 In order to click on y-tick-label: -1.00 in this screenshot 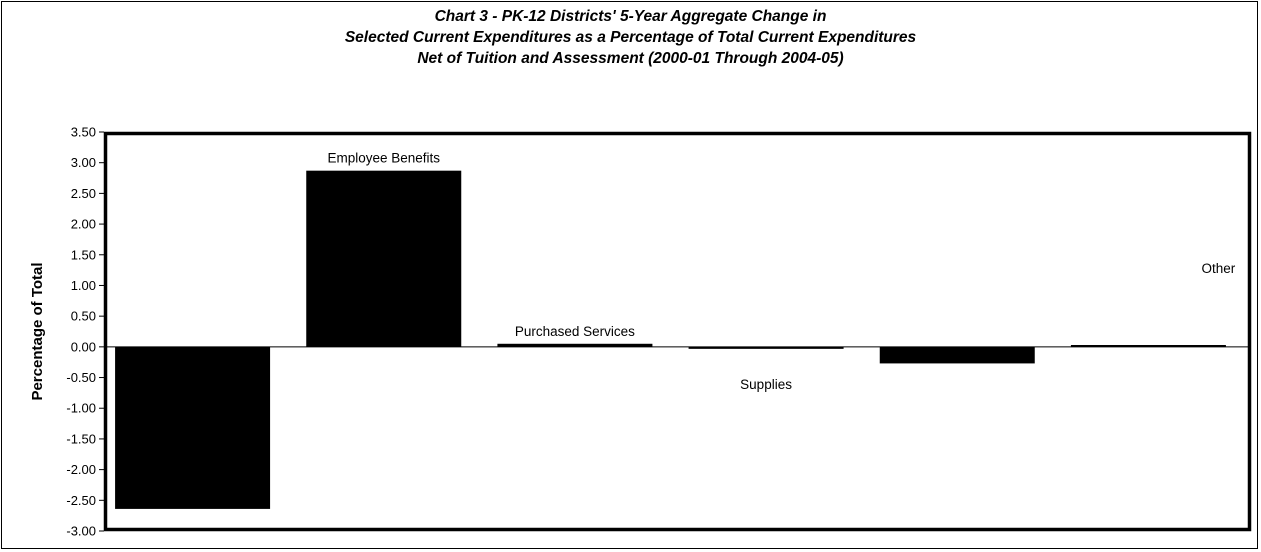, I will do `click(81, 408)`.